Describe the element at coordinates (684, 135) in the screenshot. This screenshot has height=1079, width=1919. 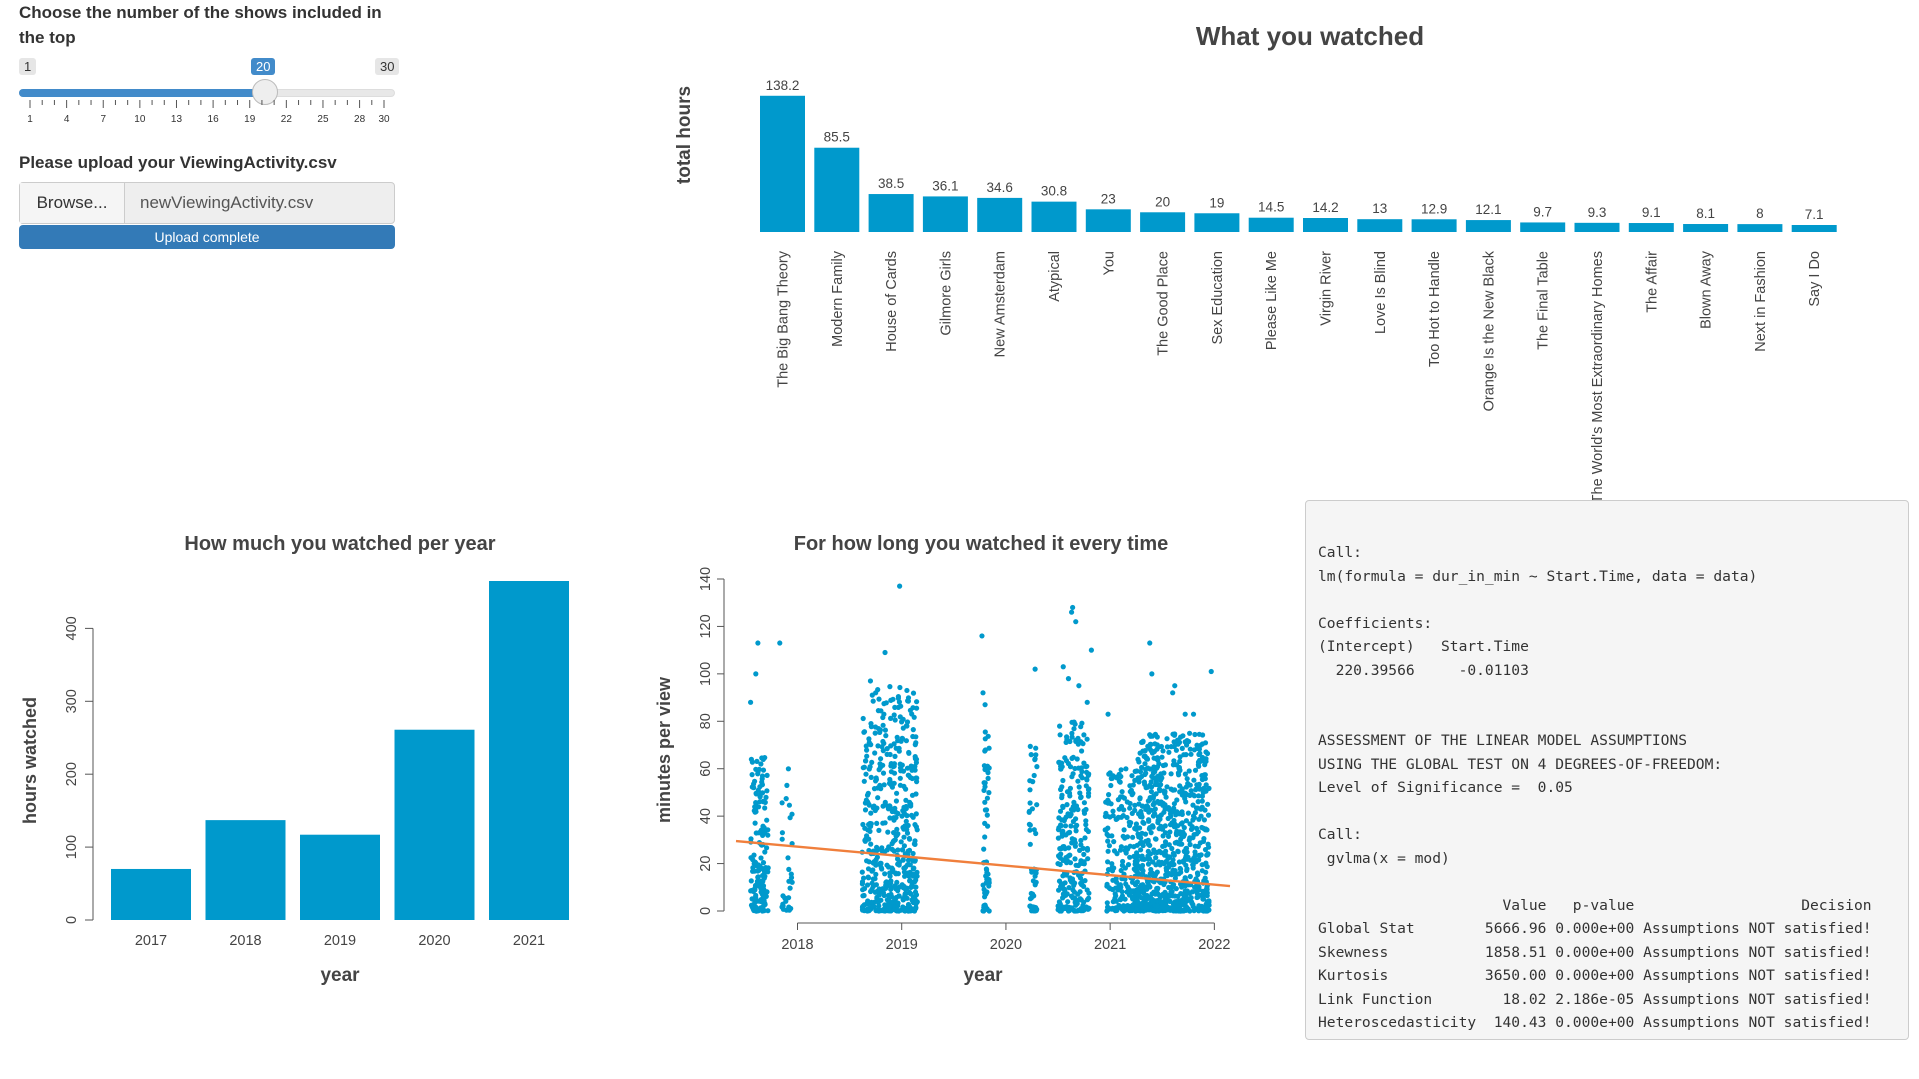
I see `y-axis-label: total hours` at that location.